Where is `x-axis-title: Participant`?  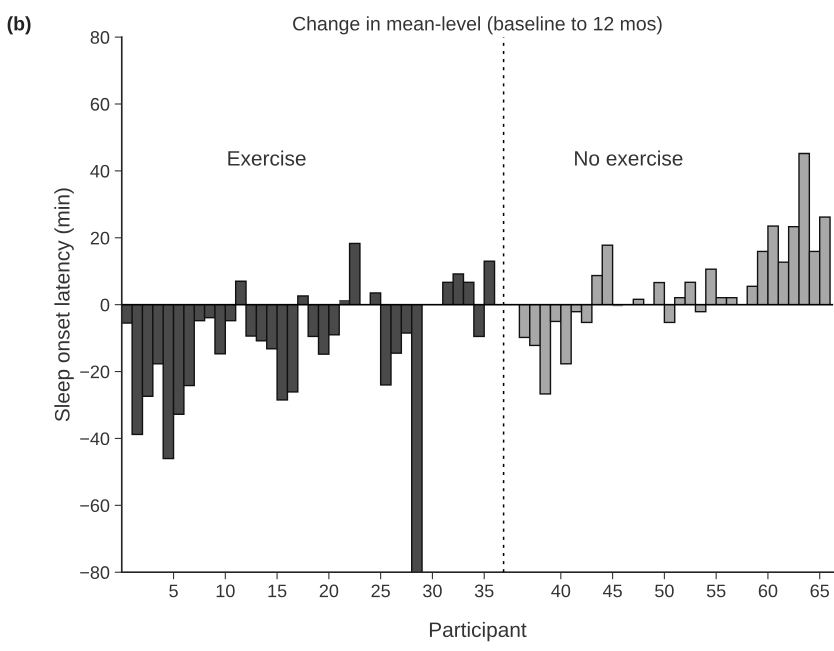 x-axis-title: Participant is located at coordinates (478, 632).